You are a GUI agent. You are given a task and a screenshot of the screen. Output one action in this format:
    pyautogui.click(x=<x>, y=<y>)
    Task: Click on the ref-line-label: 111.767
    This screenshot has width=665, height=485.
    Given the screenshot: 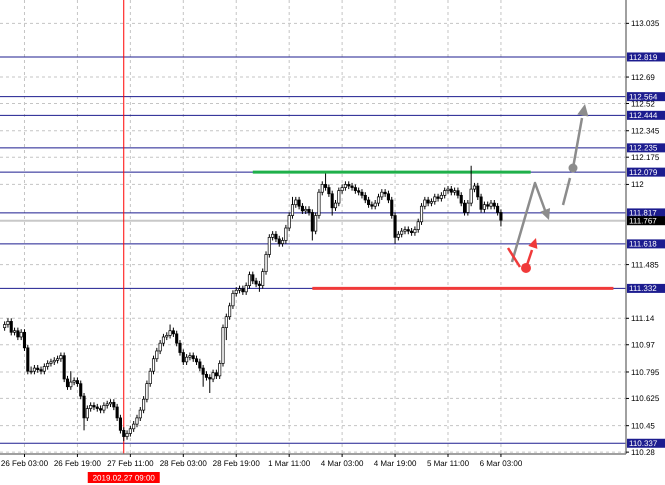 What is the action you would take?
    pyautogui.click(x=643, y=221)
    